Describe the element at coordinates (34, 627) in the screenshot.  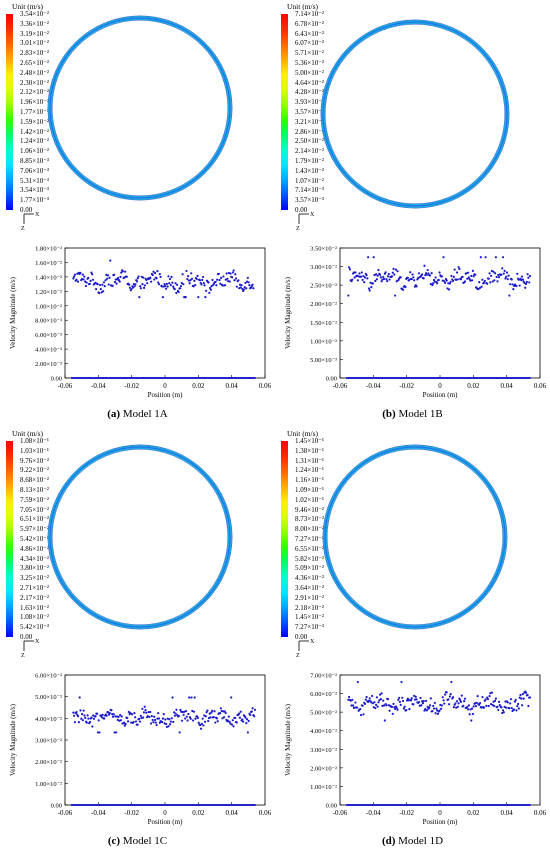
I see `legend-tick-label: 5.42×10⁻³` at that location.